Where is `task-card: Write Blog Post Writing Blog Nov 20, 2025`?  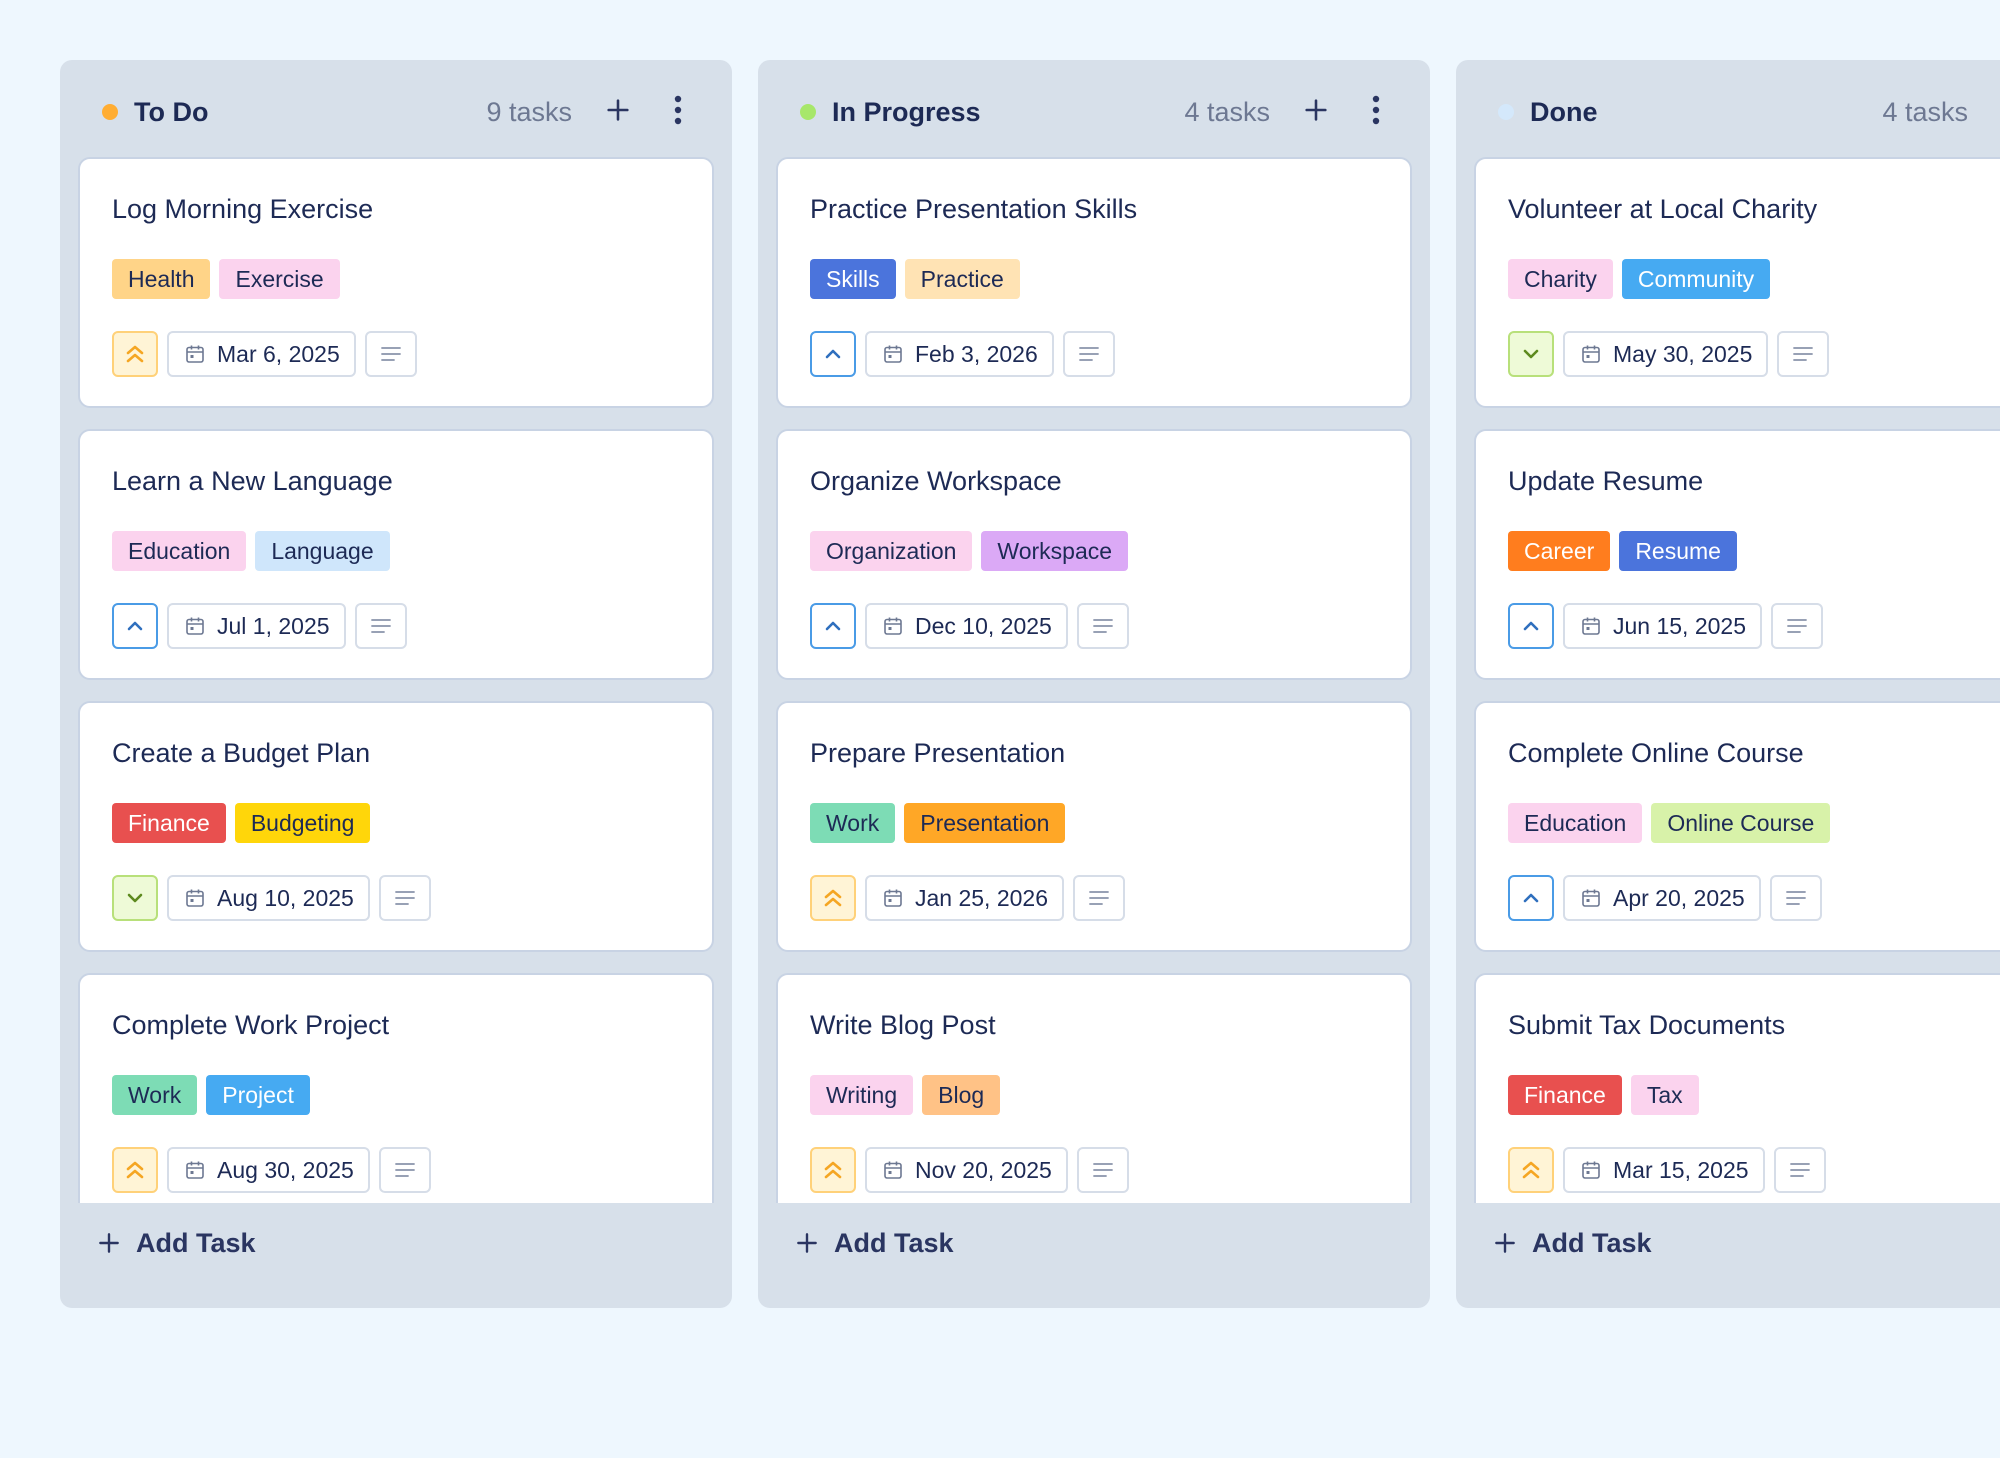 task-card: Write Blog Post Writing Blog Nov 20, 2025 is located at coordinates (1094, 1088).